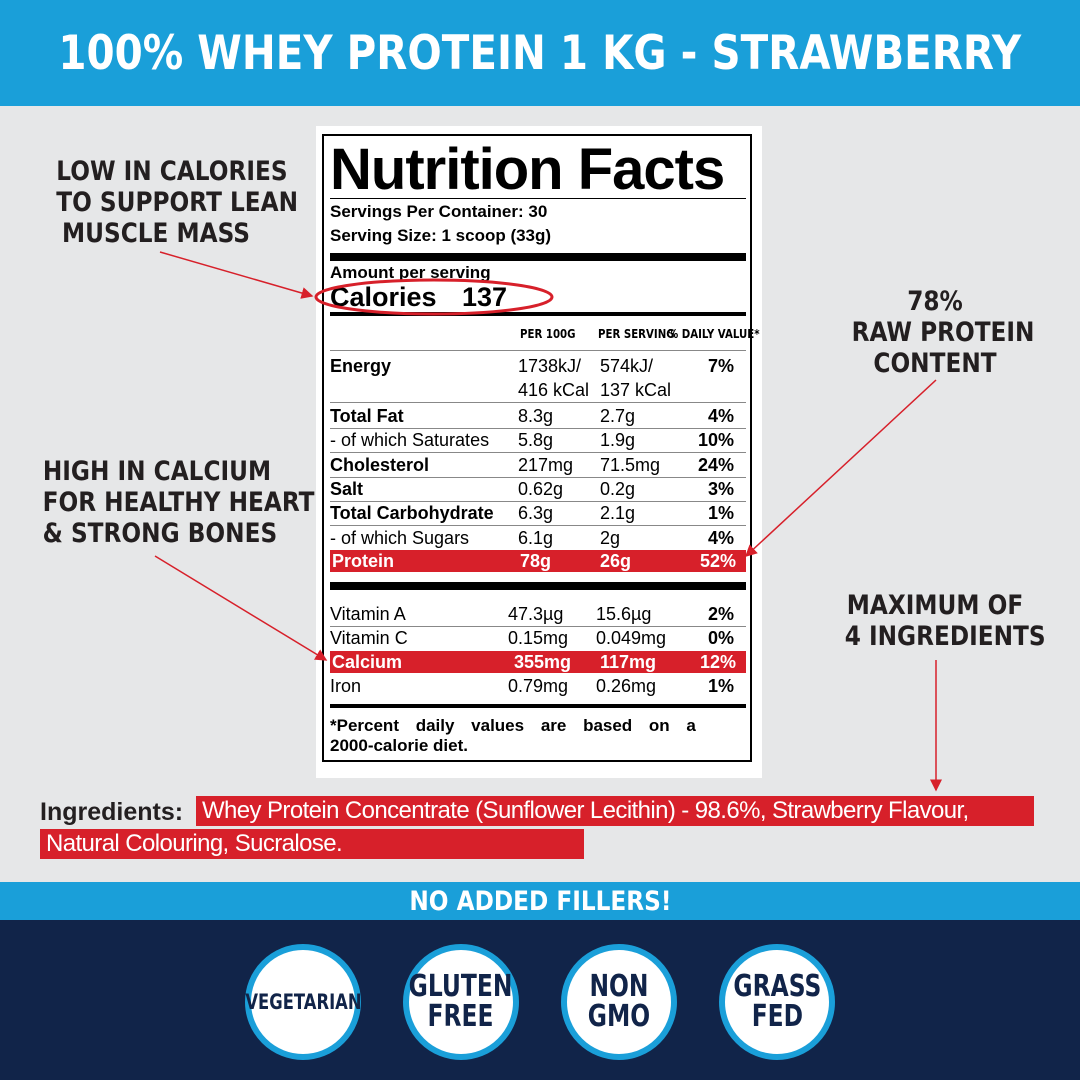 This screenshot has height=1080, width=1080. What do you see at coordinates (368, 614) in the screenshot?
I see `vitamin-a-label: Vitamin A` at bounding box center [368, 614].